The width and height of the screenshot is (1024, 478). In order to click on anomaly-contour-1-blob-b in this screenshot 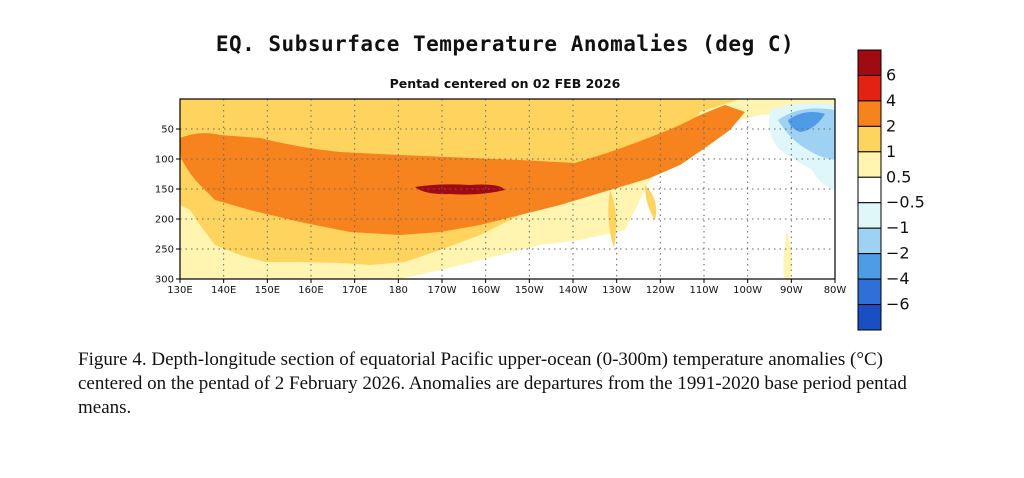, I will do `click(612, 219)`.